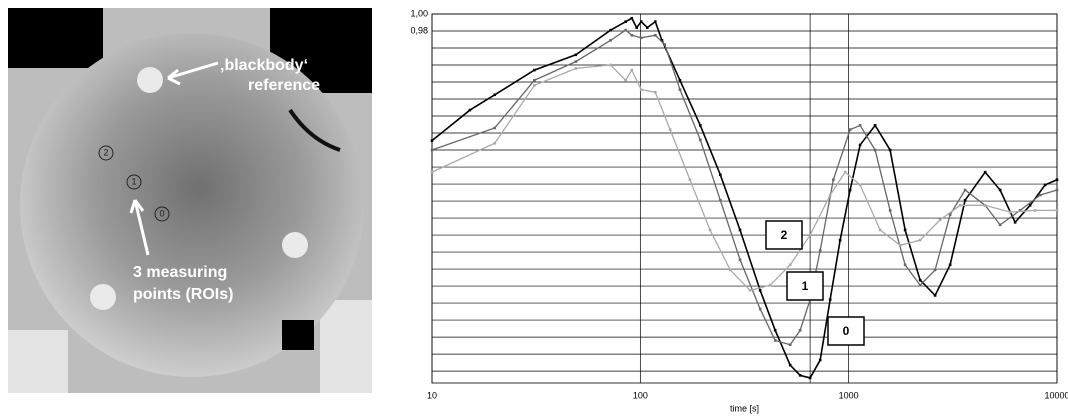  What do you see at coordinates (180, 272) in the screenshot?
I see `annotation: 3 measuring` at bounding box center [180, 272].